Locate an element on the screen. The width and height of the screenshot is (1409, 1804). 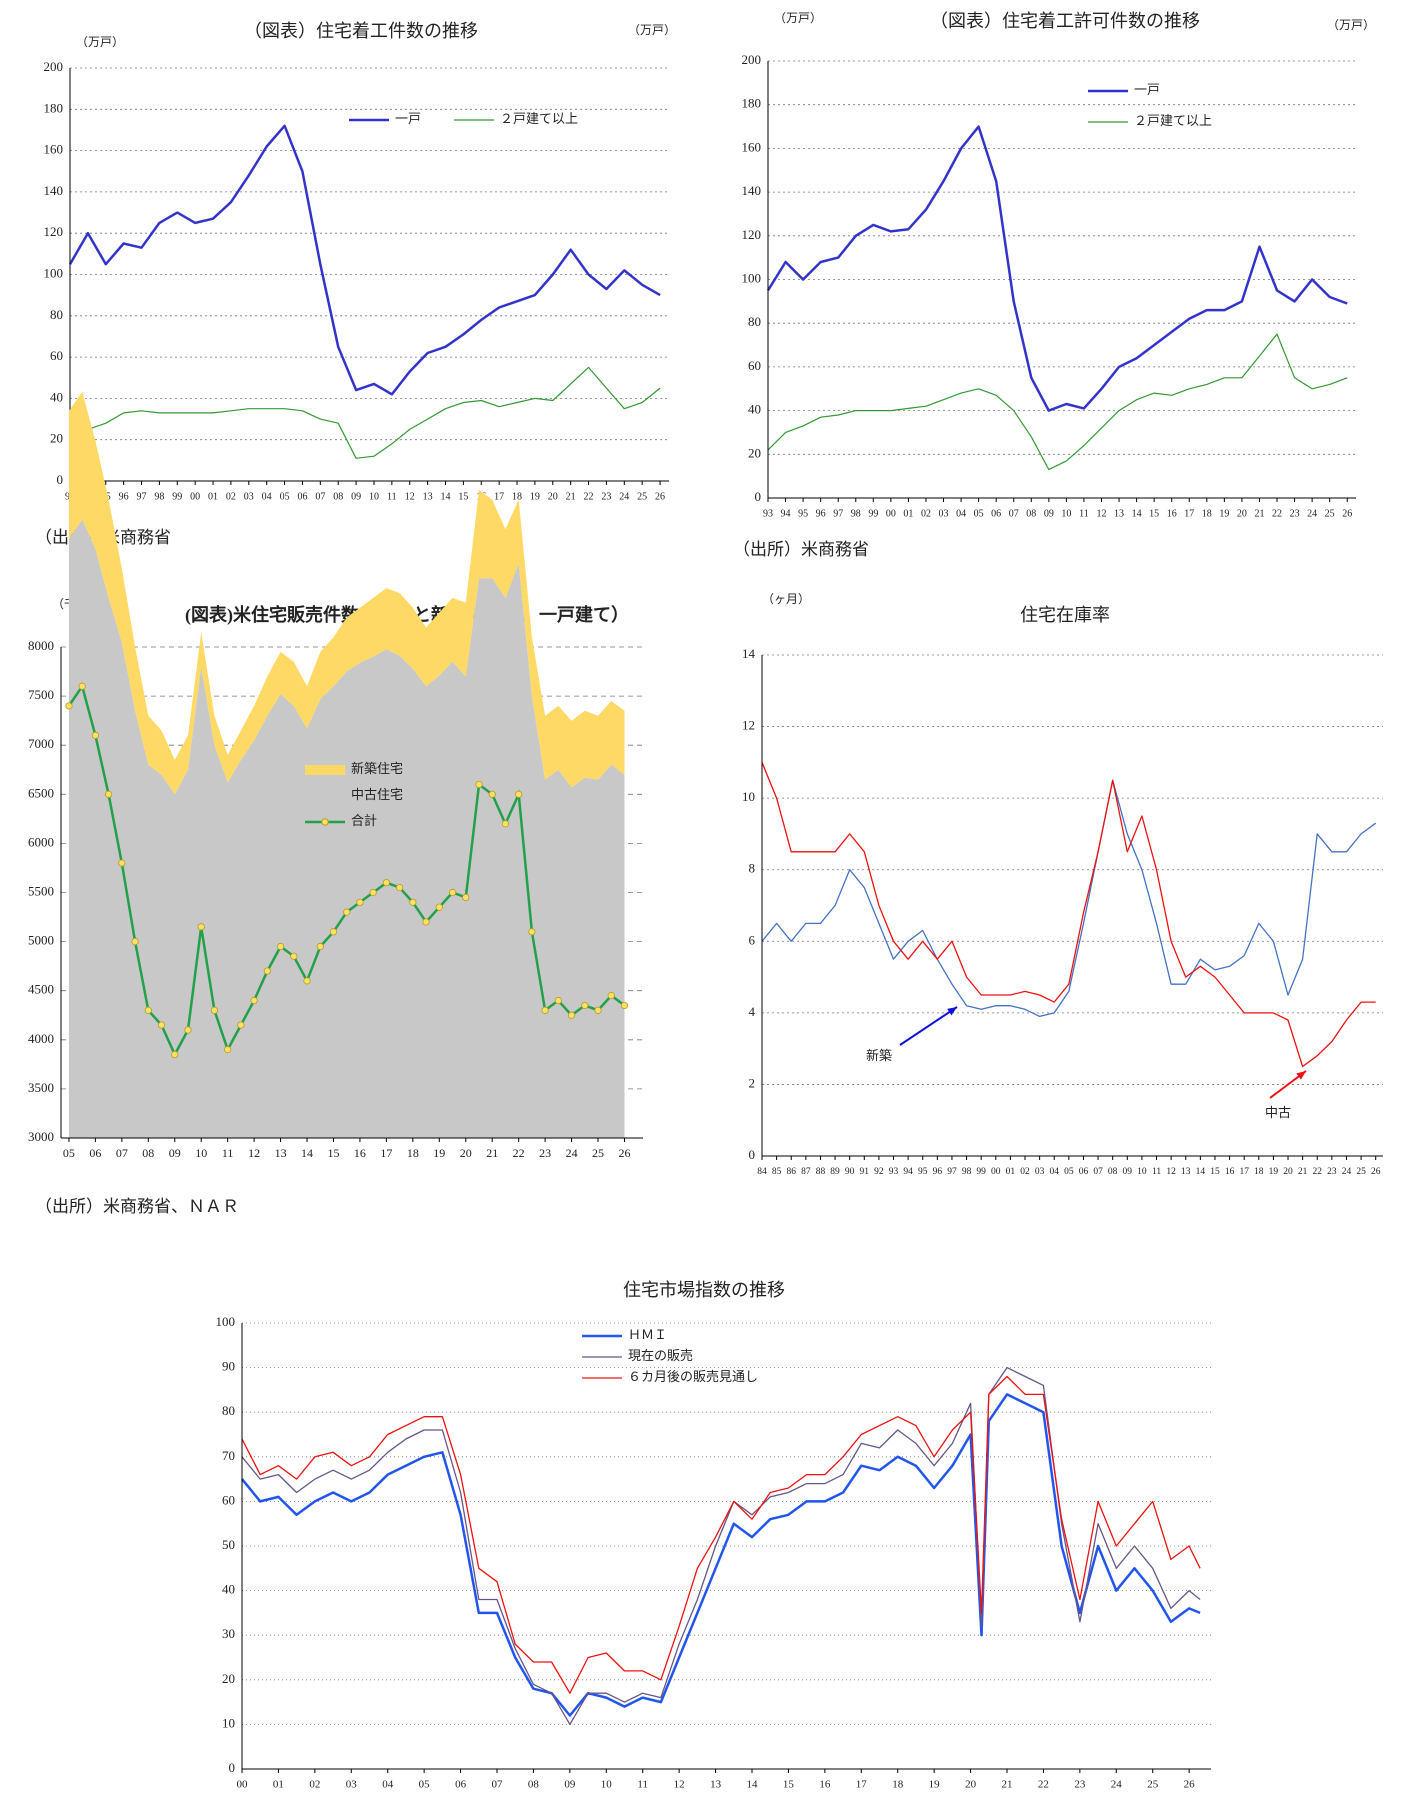
x-tick-label: 22 is located at coordinates (519, 1153).